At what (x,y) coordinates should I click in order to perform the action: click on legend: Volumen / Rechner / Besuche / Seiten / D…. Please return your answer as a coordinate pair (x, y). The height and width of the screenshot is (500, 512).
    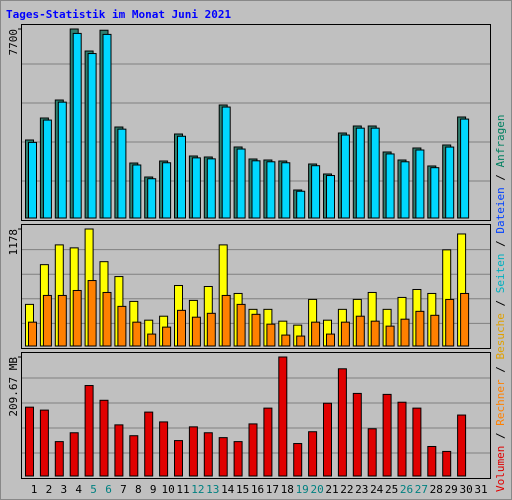
    Looking at the image, I should click on (500, 303).